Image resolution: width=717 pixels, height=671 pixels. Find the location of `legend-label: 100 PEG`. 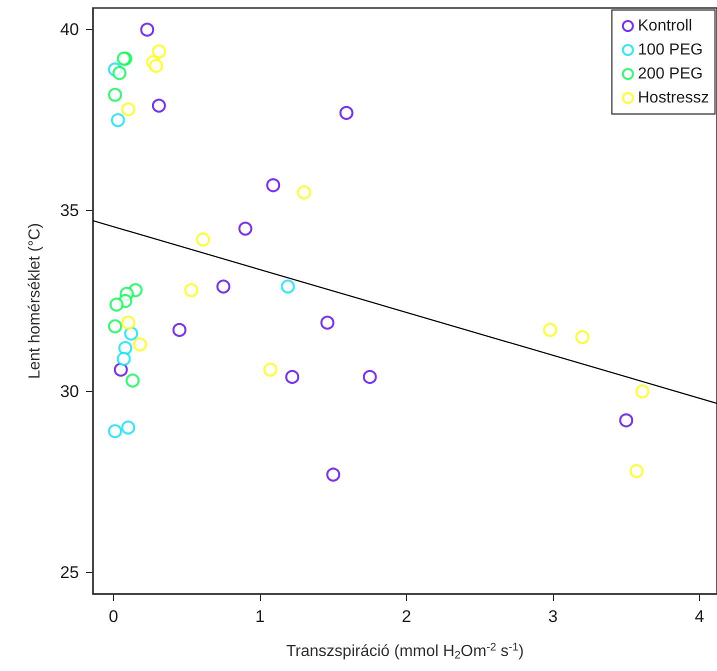

legend-label: 100 PEG is located at coordinates (670, 50).